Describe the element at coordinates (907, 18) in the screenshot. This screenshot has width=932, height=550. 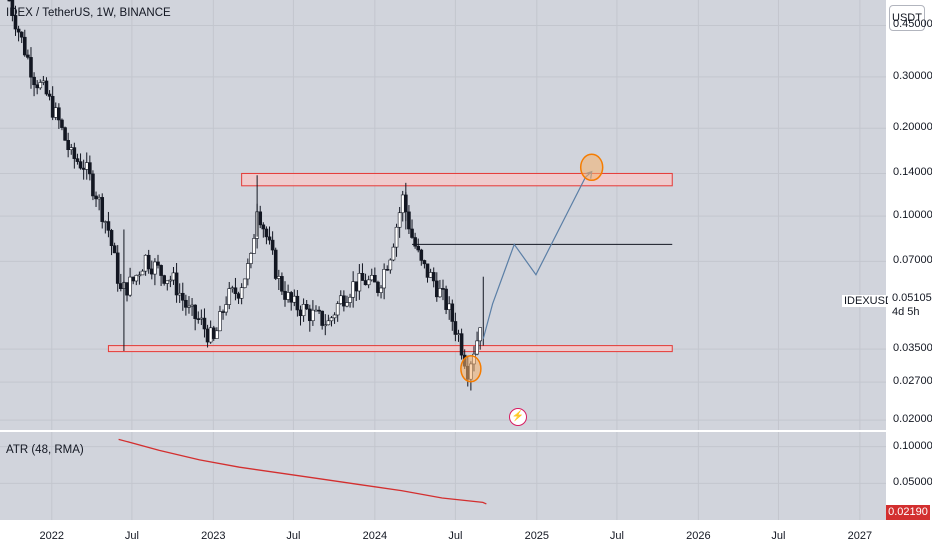
I see `currency-unit-button: USDT` at that location.